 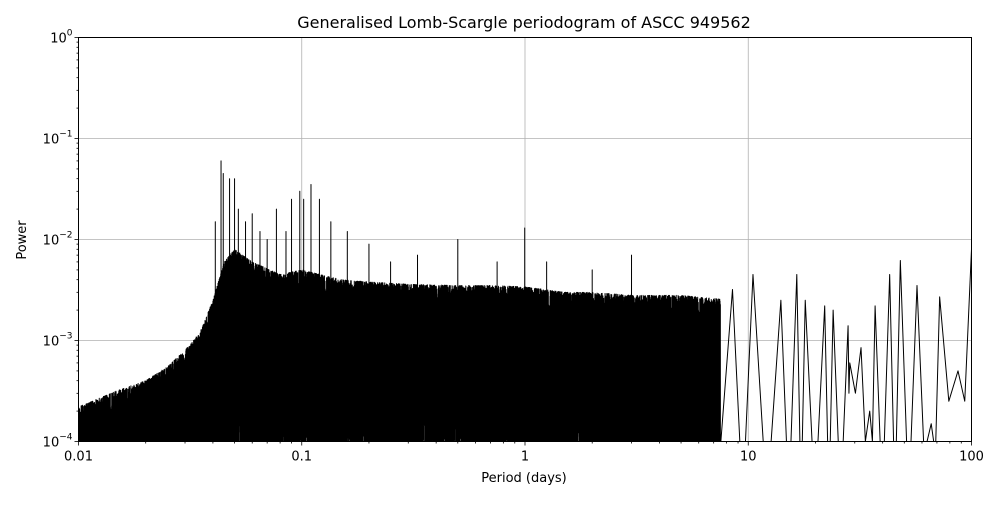 I want to click on y-tick-label: 10⁻², so click(x=58, y=240).